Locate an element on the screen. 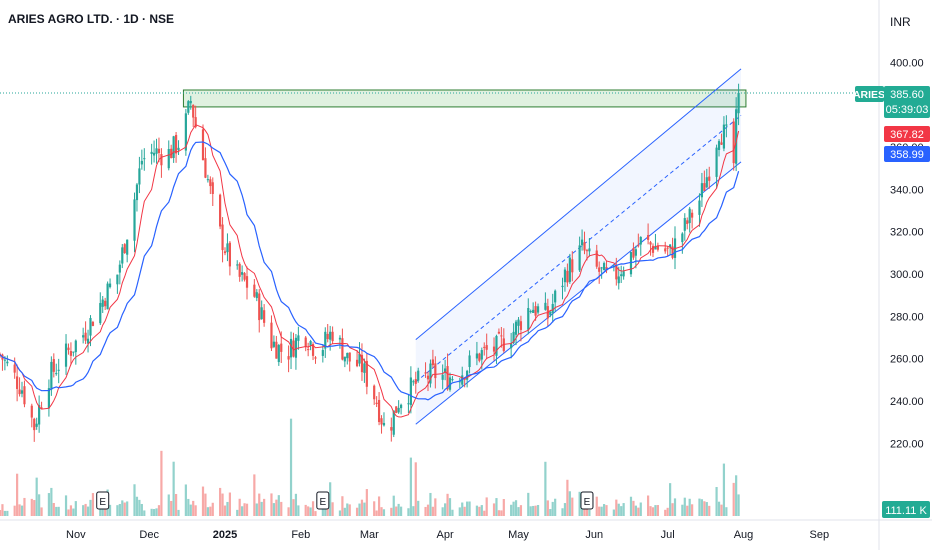 This screenshot has height=555, width=932. price-tick-label: 340.00 is located at coordinates (907, 190).